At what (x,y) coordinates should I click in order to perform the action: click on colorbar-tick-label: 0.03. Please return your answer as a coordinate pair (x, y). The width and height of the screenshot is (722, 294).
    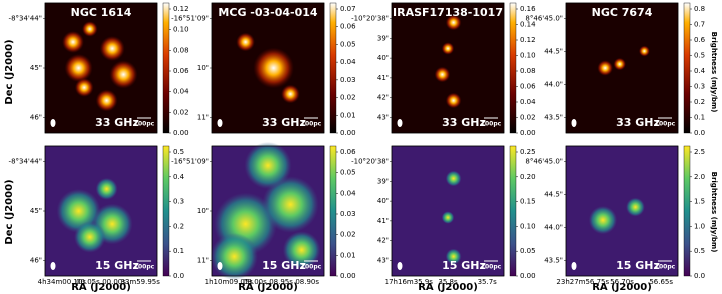
    Looking at the image, I should click on (348, 214).